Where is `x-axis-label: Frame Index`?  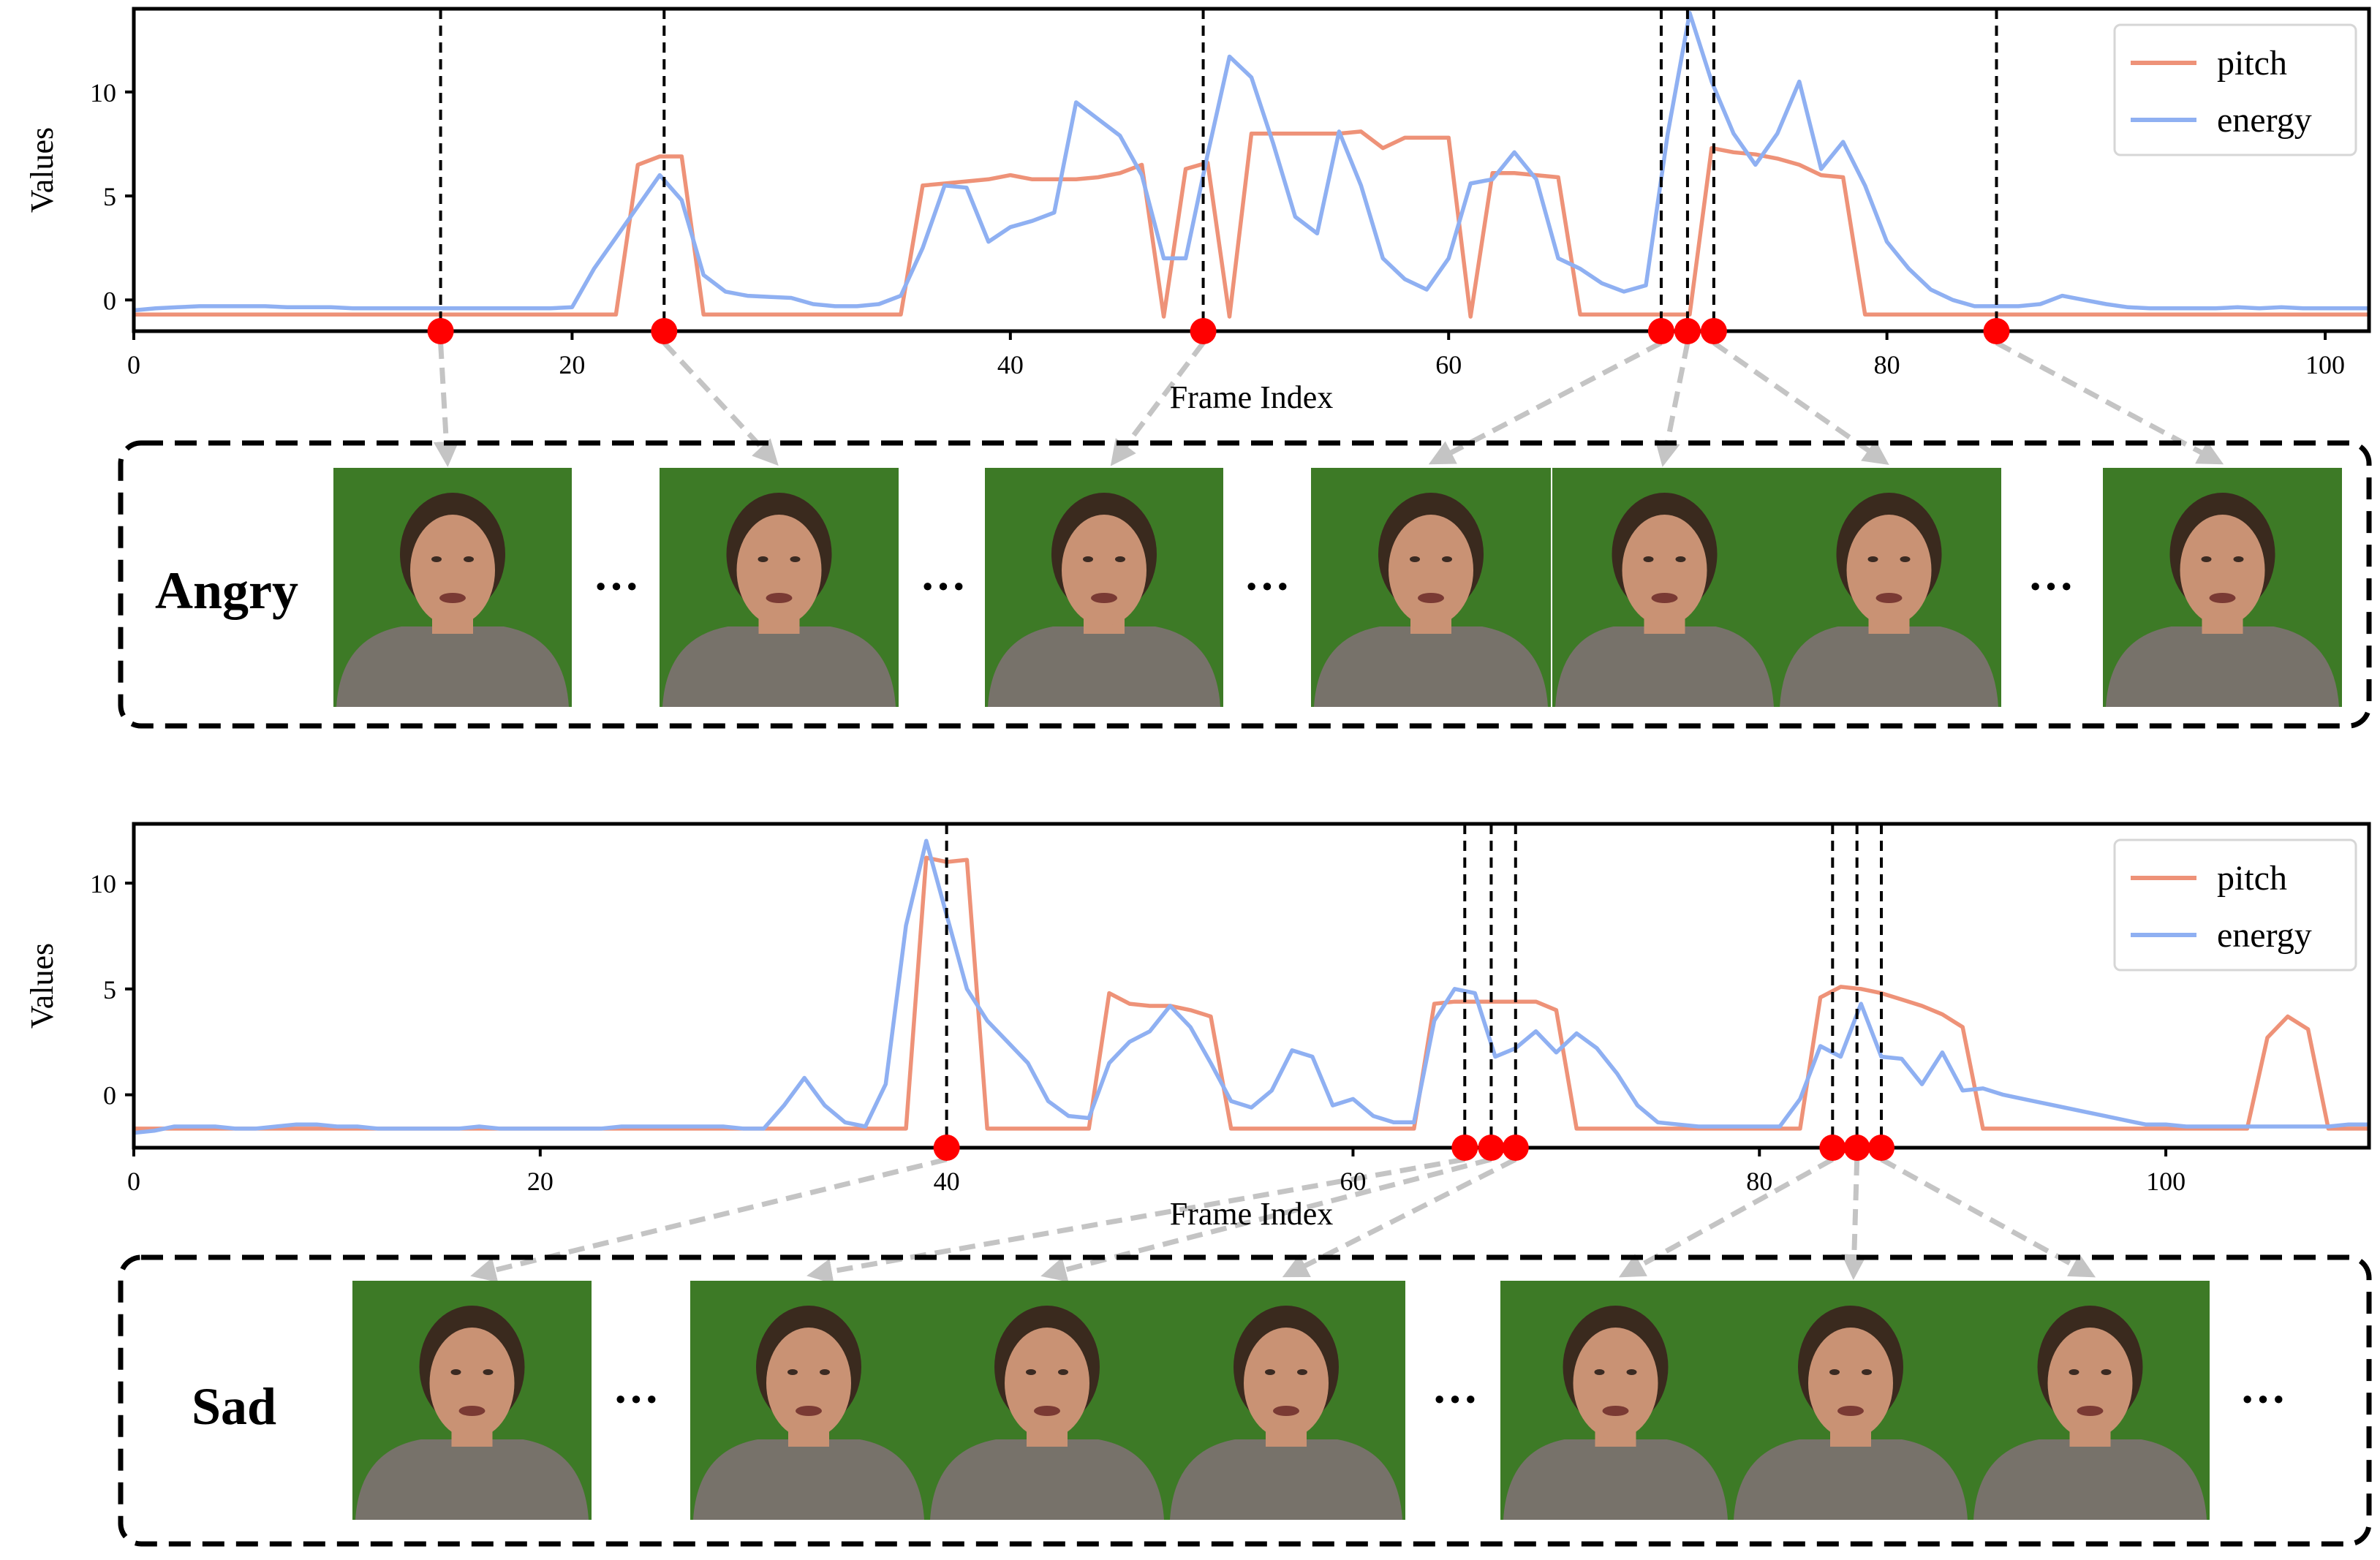 x-axis-label: Frame Index is located at coordinates (1252, 1214).